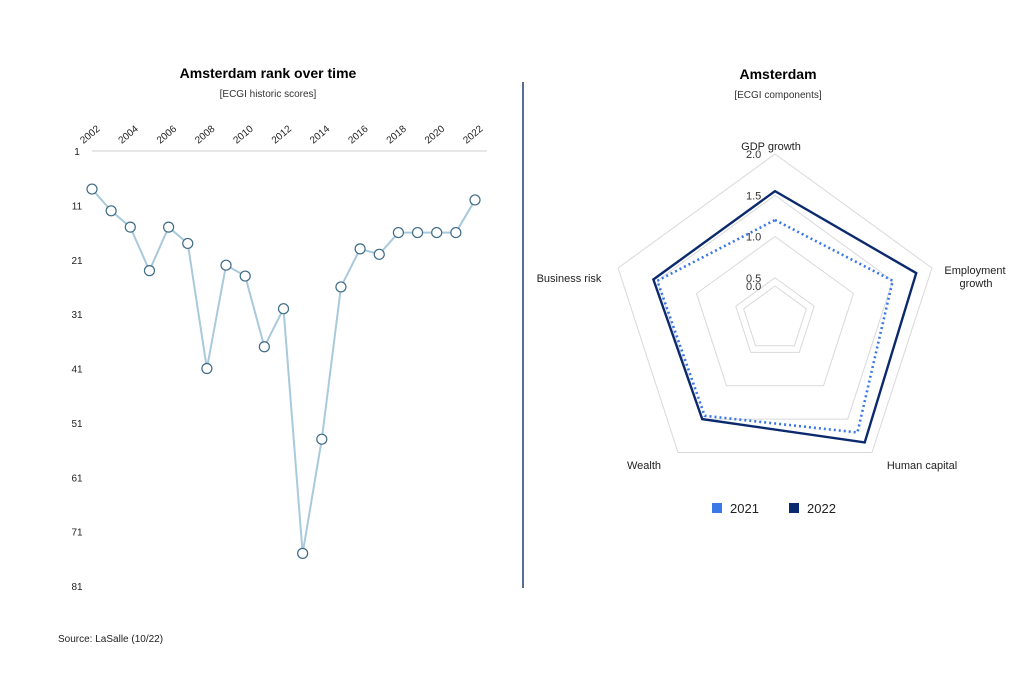 The width and height of the screenshot is (1030, 699). What do you see at coordinates (774, 508) in the screenshot?
I see `radar-legend: 2021 2022` at bounding box center [774, 508].